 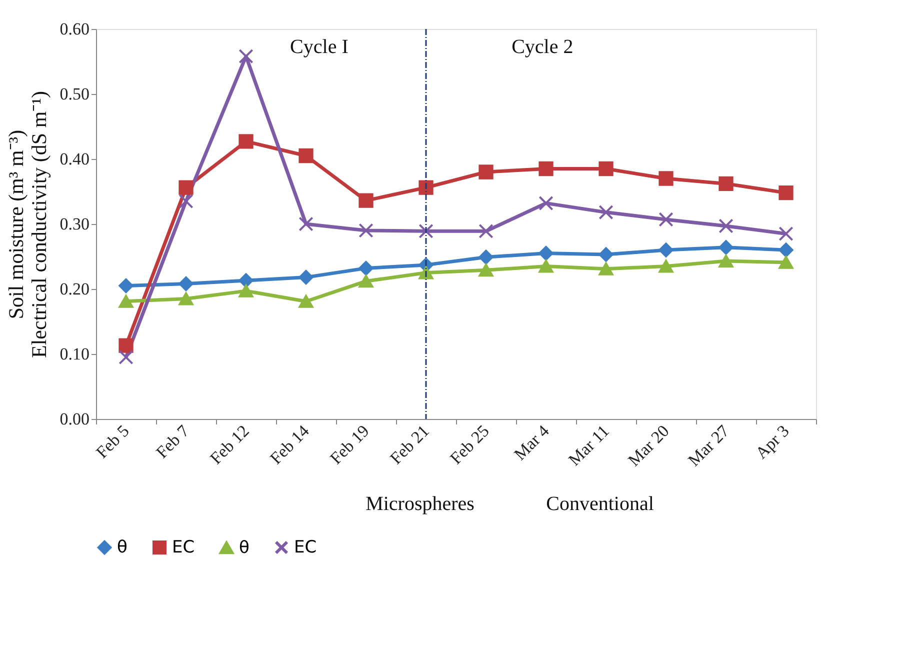 I want to click on x-tick-label: Mar 11, so click(x=588, y=445).